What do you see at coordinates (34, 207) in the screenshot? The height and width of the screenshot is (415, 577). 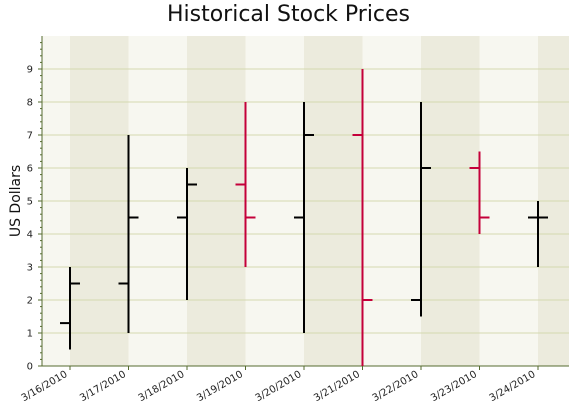 I see `y-axis-ticks: 0 1 2 3 4 5 6 7 8 9` at bounding box center [34, 207].